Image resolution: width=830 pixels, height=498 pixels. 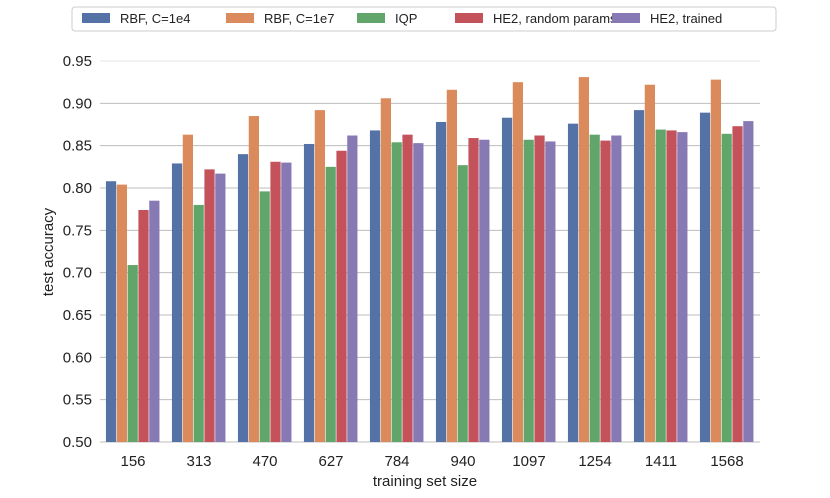 What do you see at coordinates (299, 18) in the screenshot?
I see `legend-label: RBF, C=1e7` at bounding box center [299, 18].